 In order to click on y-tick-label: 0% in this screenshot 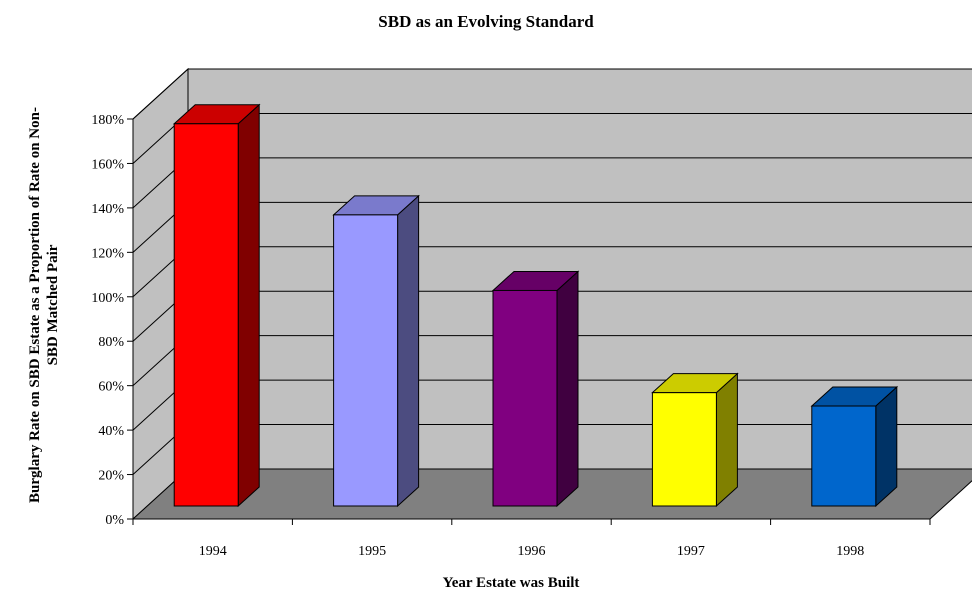, I will do `click(114, 520)`.